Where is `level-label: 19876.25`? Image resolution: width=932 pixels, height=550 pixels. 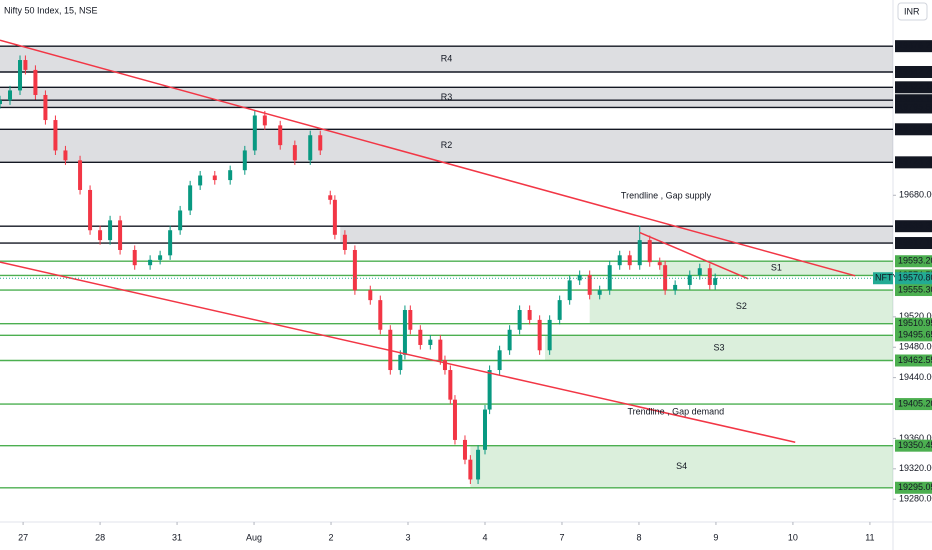
level-label: 19876.25 is located at coordinates (915, 46).